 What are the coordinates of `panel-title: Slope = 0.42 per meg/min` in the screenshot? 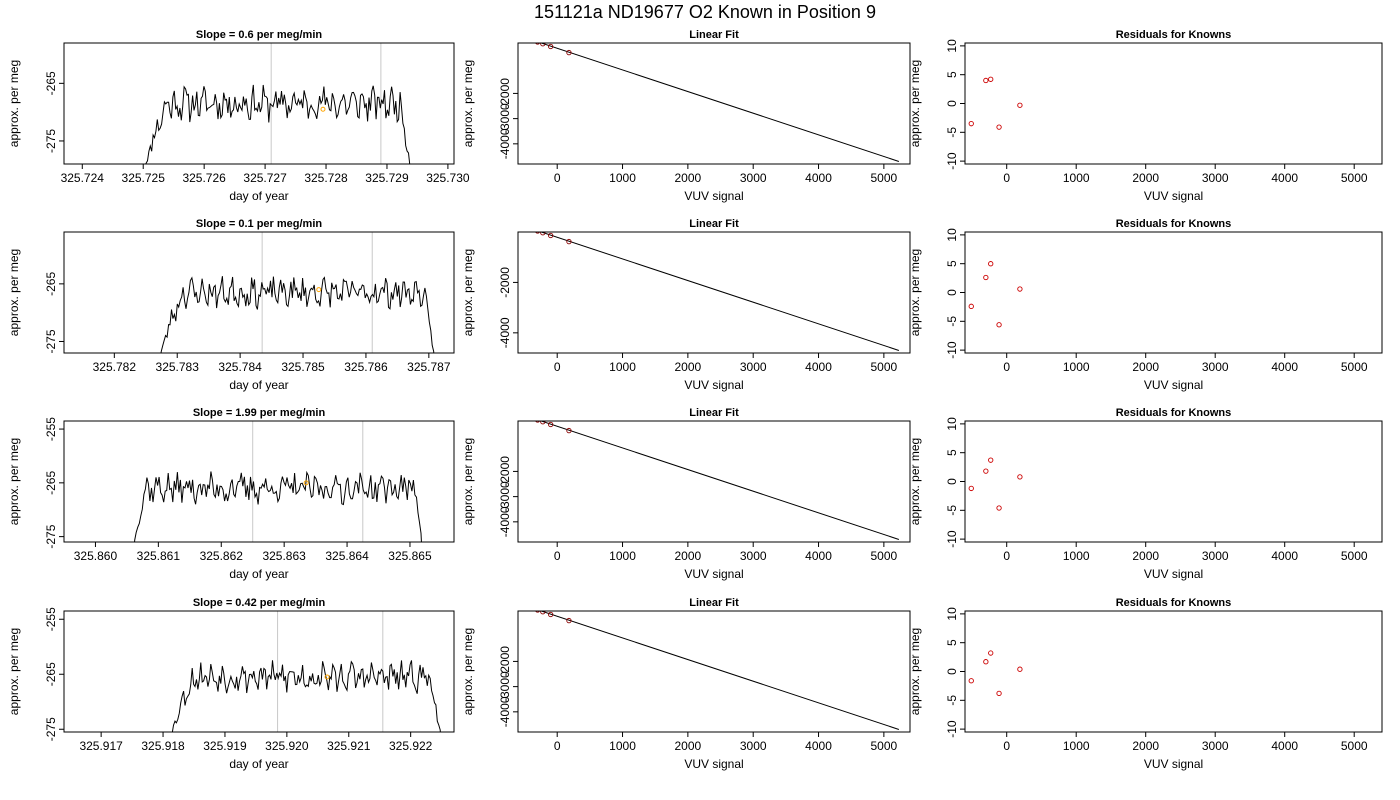 It's located at (259, 603).